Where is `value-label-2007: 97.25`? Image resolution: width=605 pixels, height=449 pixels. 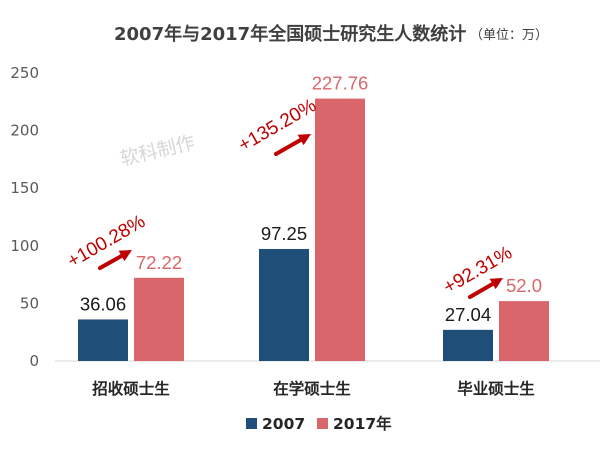 value-label-2007: 97.25 is located at coordinates (284, 233).